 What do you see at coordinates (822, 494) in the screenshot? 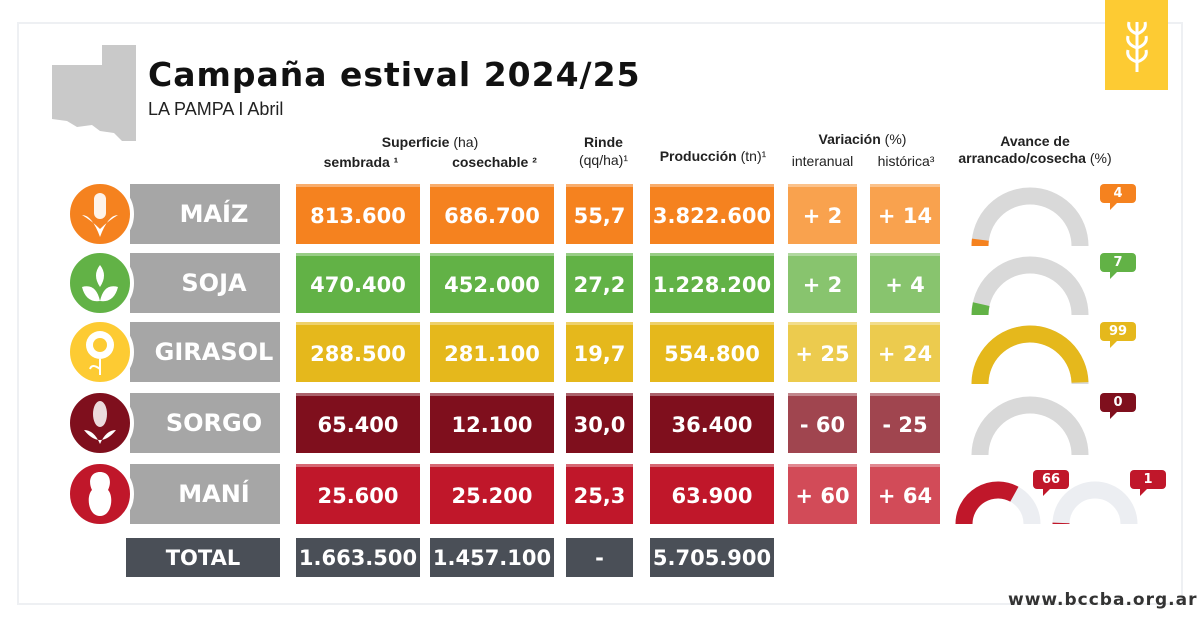
I see `cell-interanual: + 60` at bounding box center [822, 494].